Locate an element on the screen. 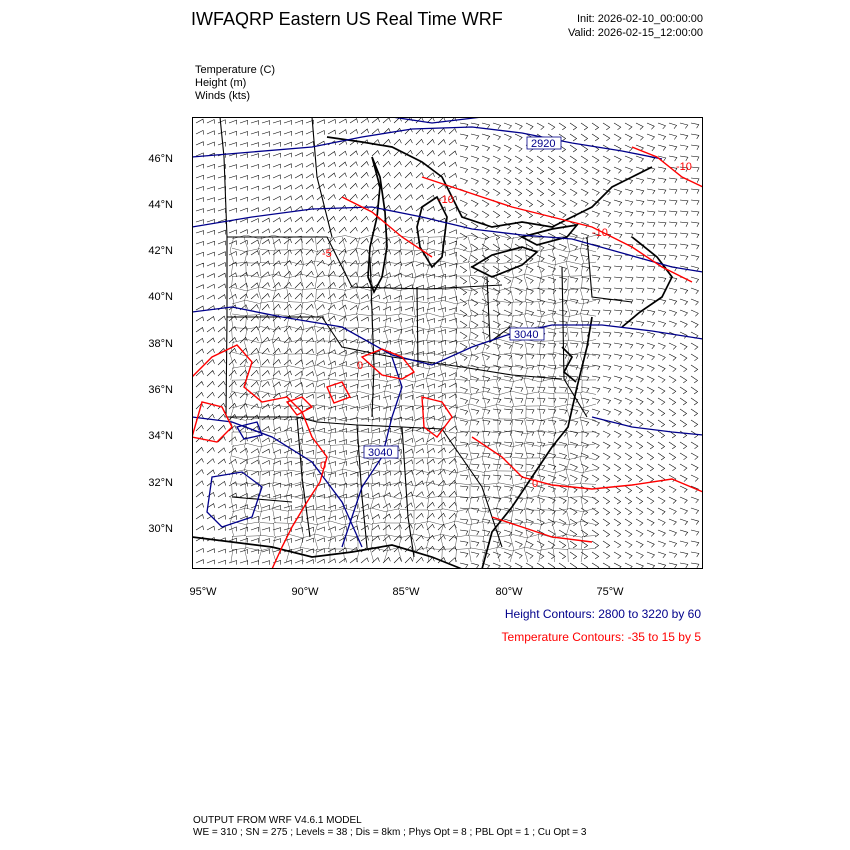 The image size is (850, 850). map-title: IWFAQRP Eastern US Real Time WRF is located at coordinates (347, 19).